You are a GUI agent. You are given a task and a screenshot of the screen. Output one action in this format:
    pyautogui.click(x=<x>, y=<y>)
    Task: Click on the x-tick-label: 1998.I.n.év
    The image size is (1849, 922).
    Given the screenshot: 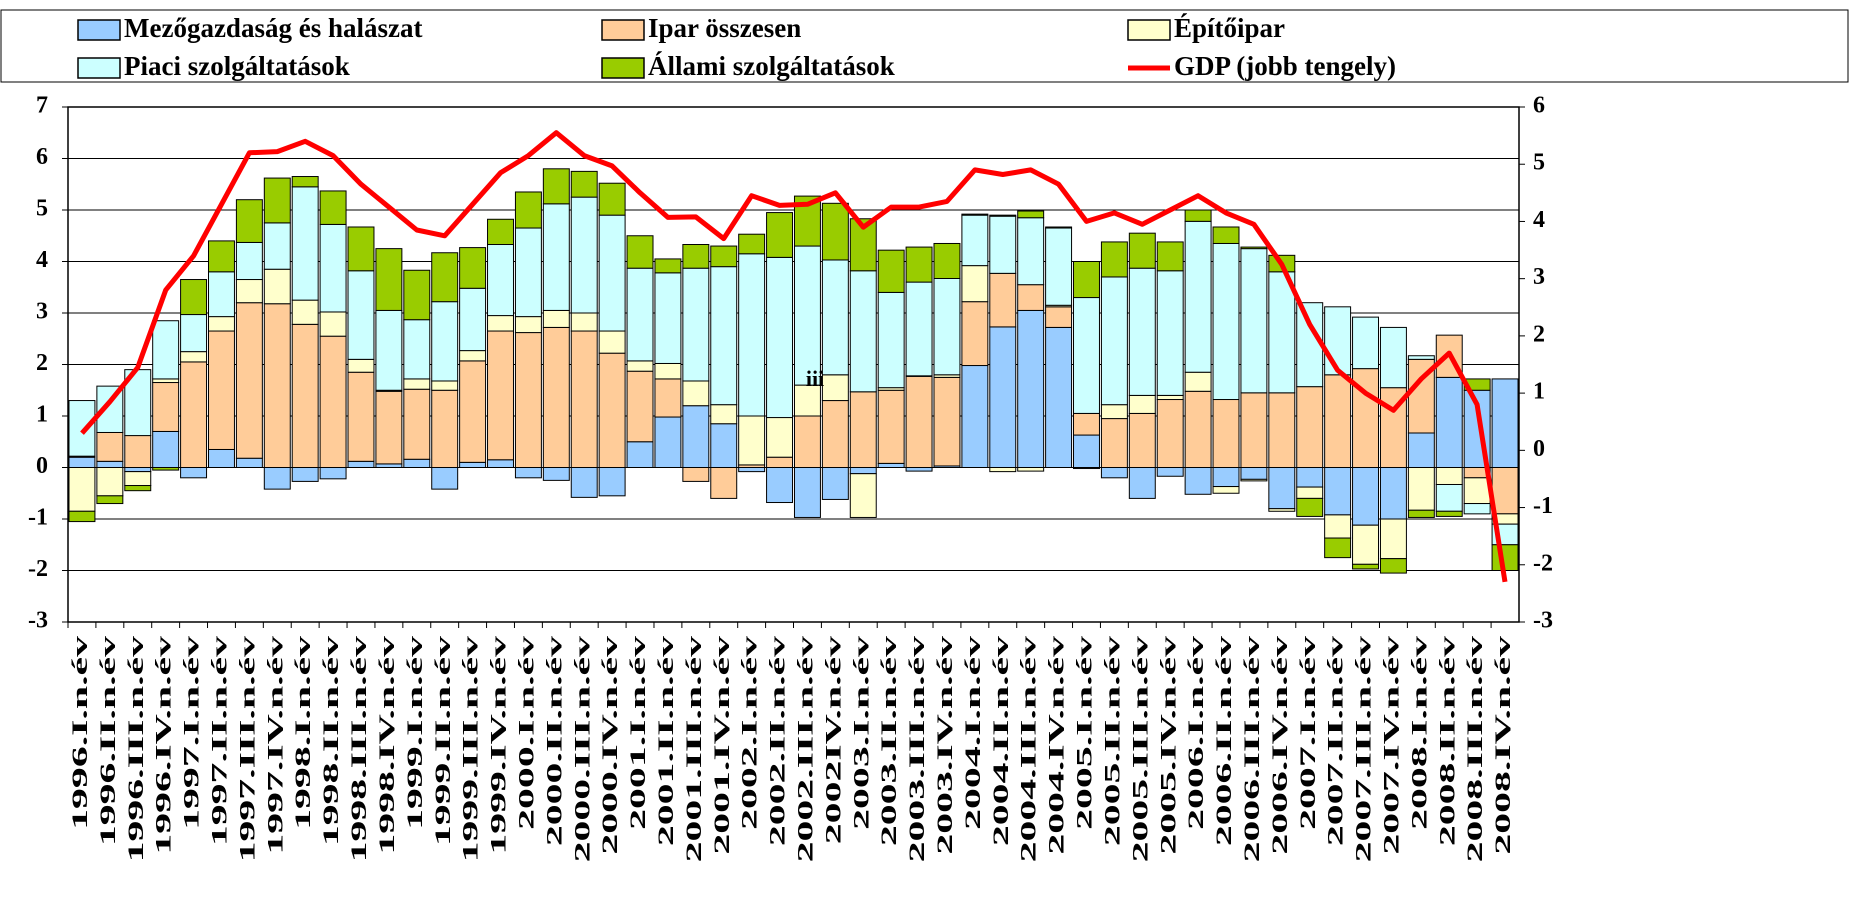 What is the action you would take?
    pyautogui.click(x=303, y=733)
    